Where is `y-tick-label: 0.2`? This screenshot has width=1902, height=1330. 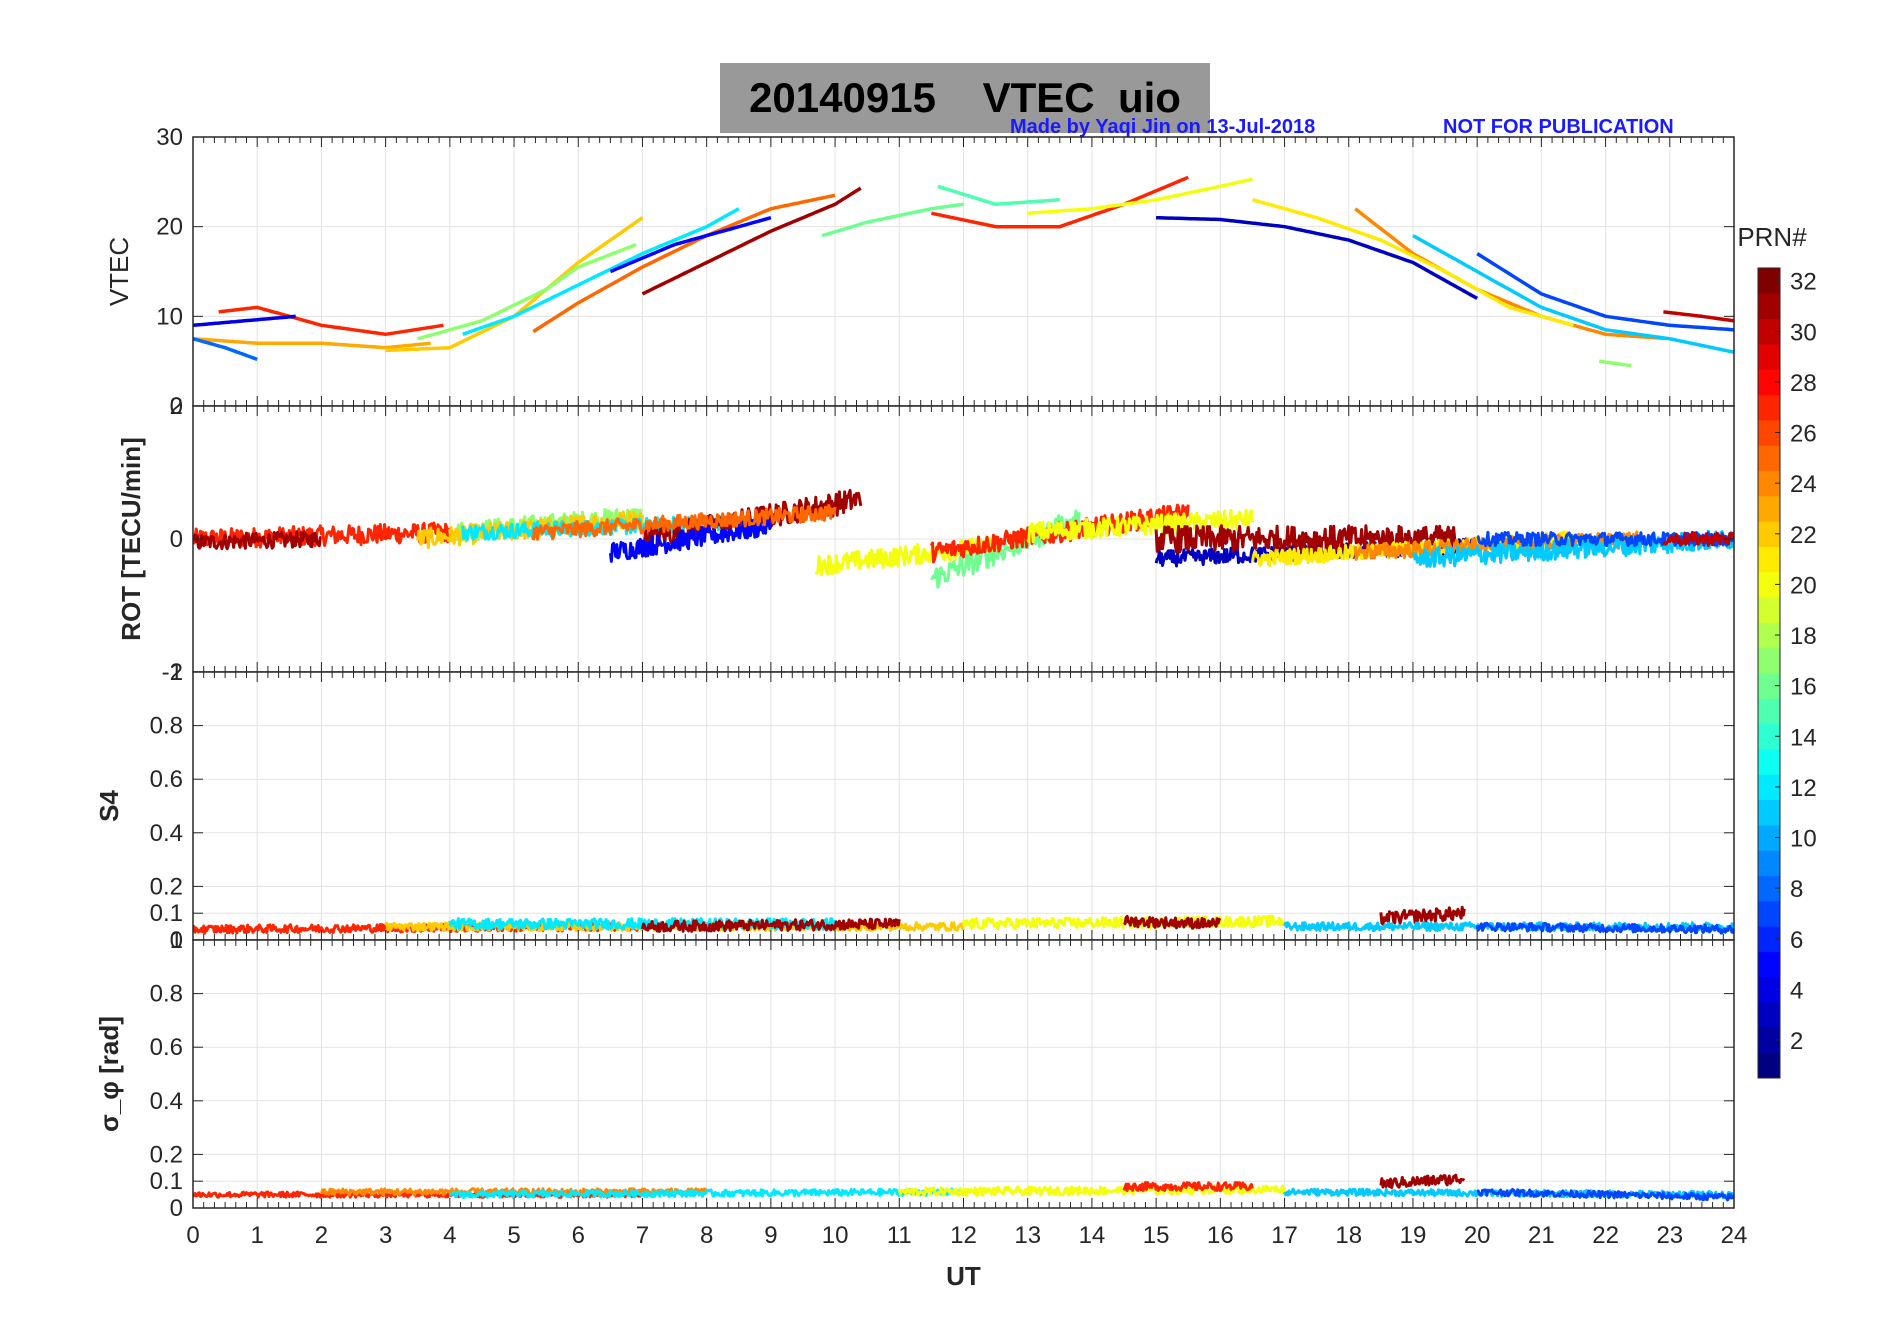
y-tick-label: 0.2 is located at coordinates (166, 1154).